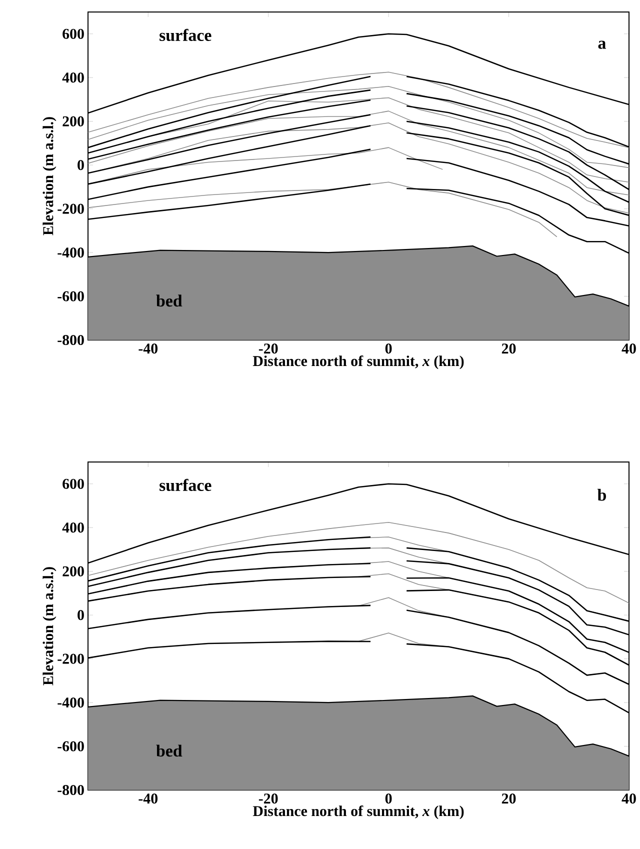 The height and width of the screenshot is (849, 640). I want to click on line-series, so click(359, 563).